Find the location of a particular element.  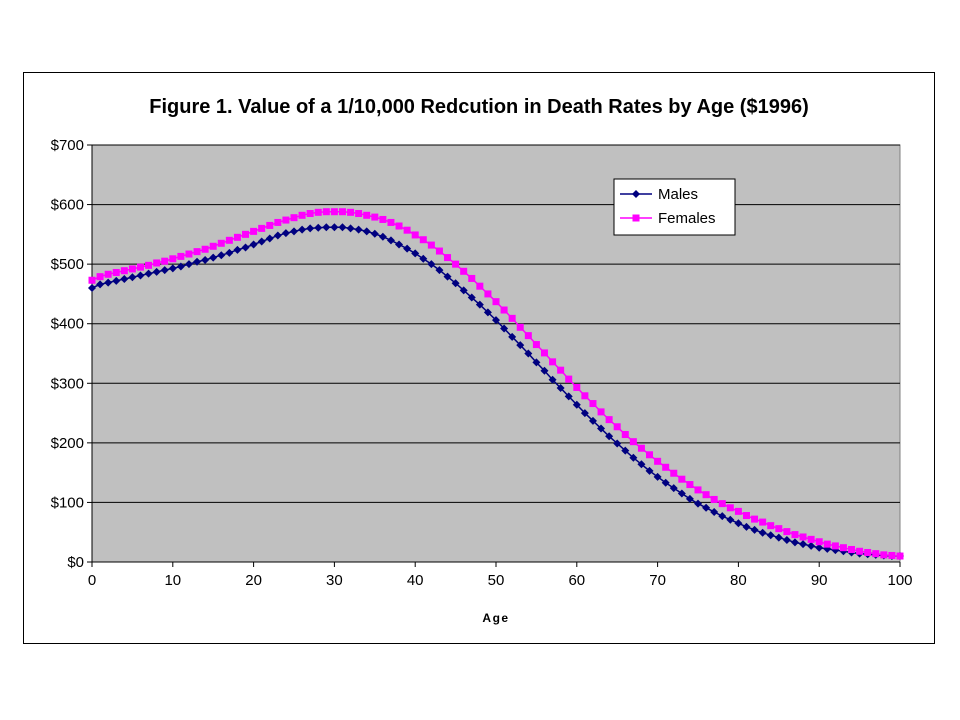

y-tick-label: $700 is located at coordinates (67, 145).